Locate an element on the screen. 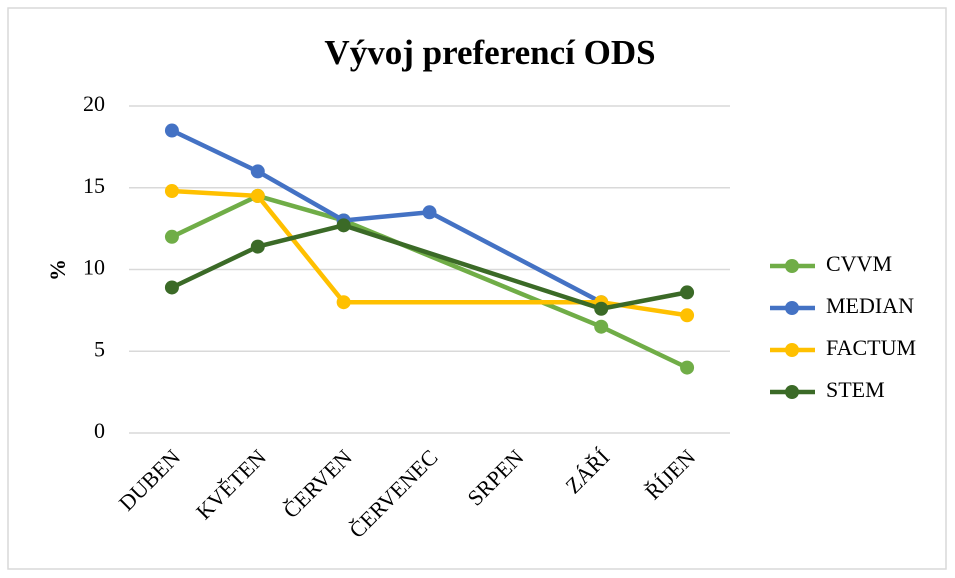 Image resolution: width=955 pixels, height=578 pixels. legend-label: CVVM is located at coordinates (859, 263).